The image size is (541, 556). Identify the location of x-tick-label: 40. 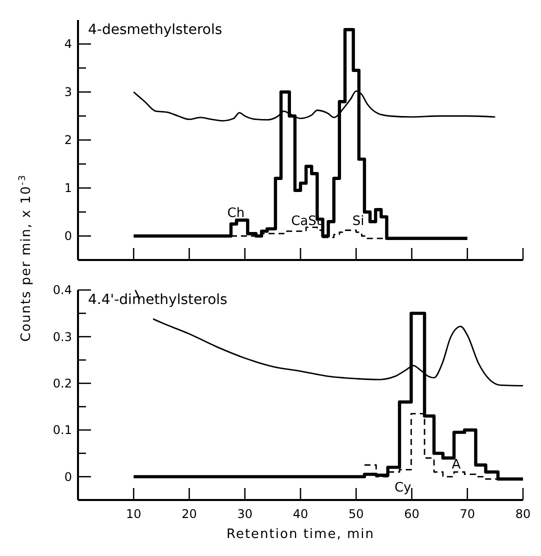
(300, 514).